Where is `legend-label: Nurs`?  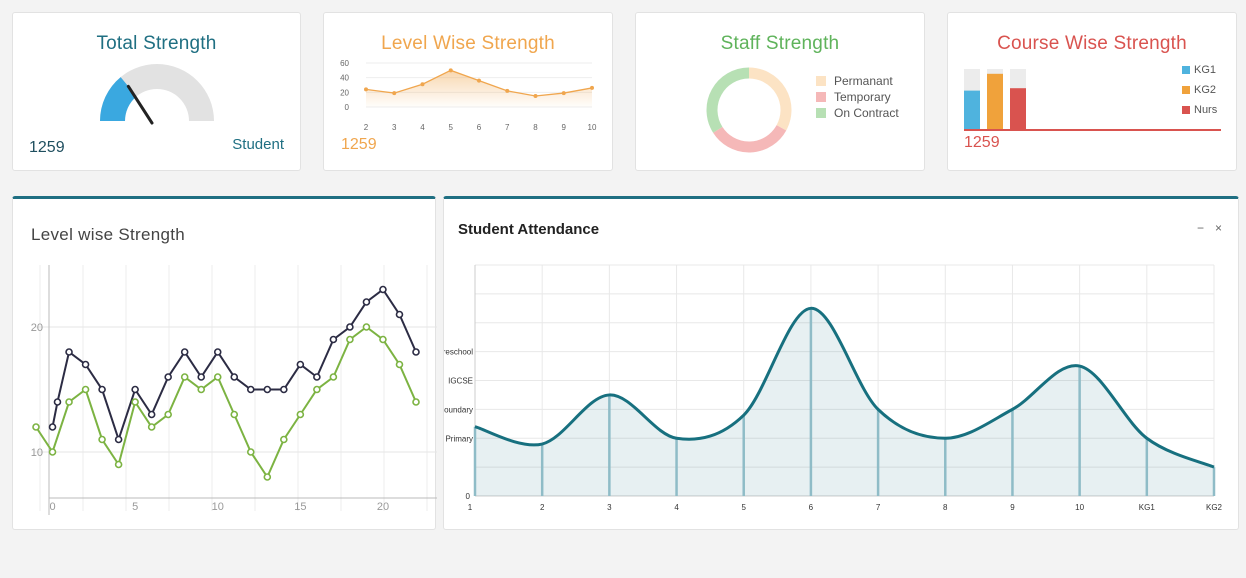 legend-label: Nurs is located at coordinates (1206, 110).